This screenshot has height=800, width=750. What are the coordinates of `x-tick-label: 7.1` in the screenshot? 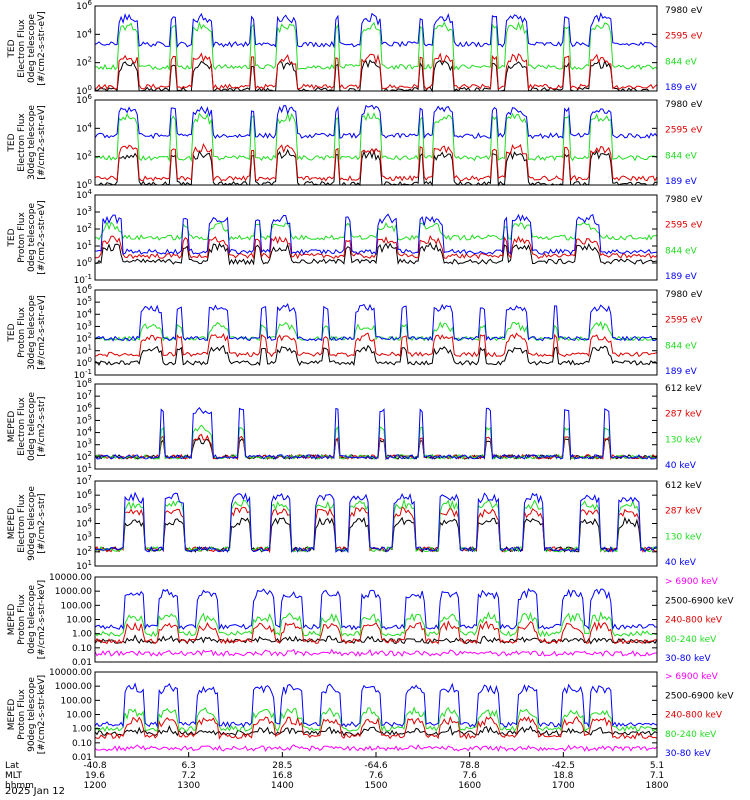 It's located at (657, 776).